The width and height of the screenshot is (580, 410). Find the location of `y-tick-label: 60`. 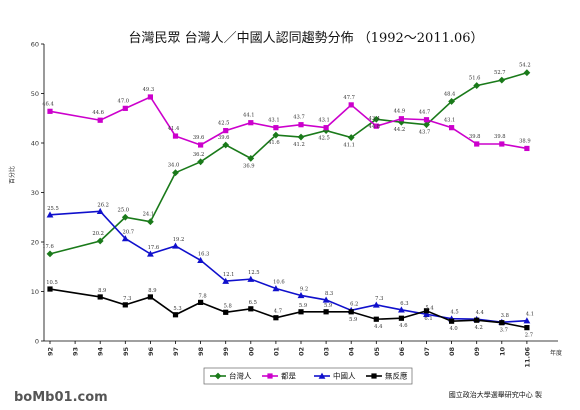

y-tick-label: 60 is located at coordinates (35, 44).